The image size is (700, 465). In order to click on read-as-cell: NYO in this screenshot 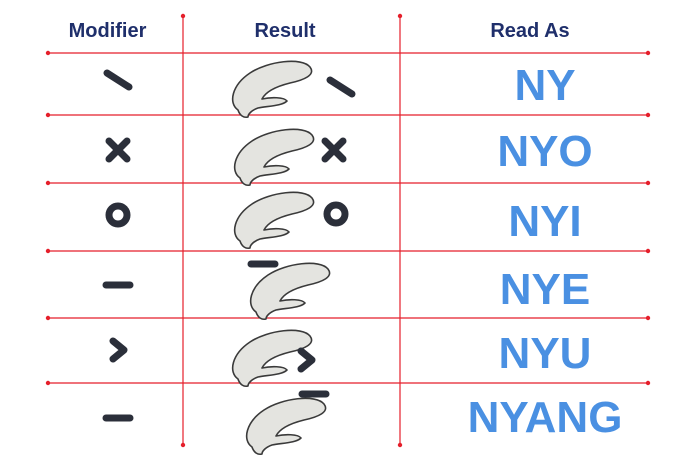, I will do `click(545, 151)`.